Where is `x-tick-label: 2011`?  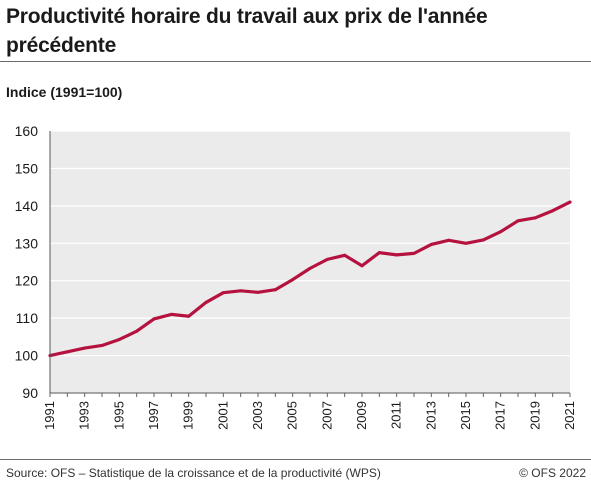
x-tick-label: 2011 is located at coordinates (396, 415).